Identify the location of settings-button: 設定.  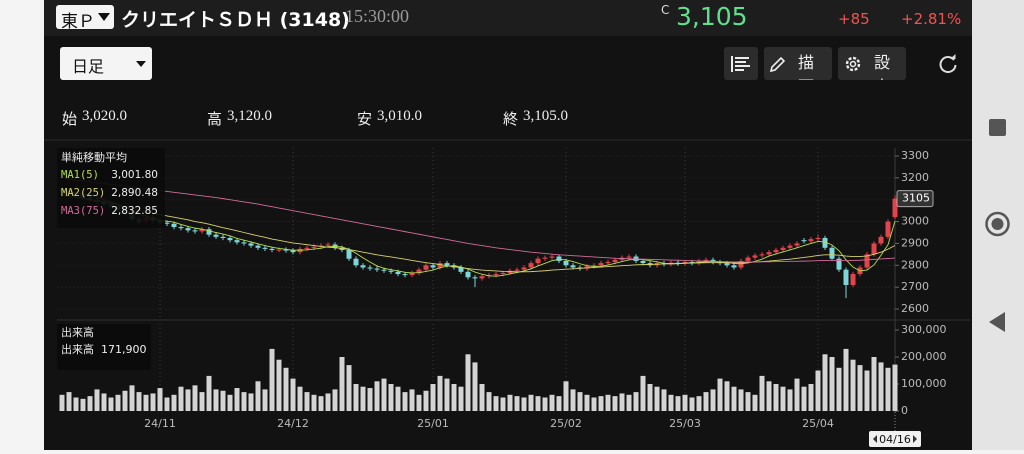
(872, 63).